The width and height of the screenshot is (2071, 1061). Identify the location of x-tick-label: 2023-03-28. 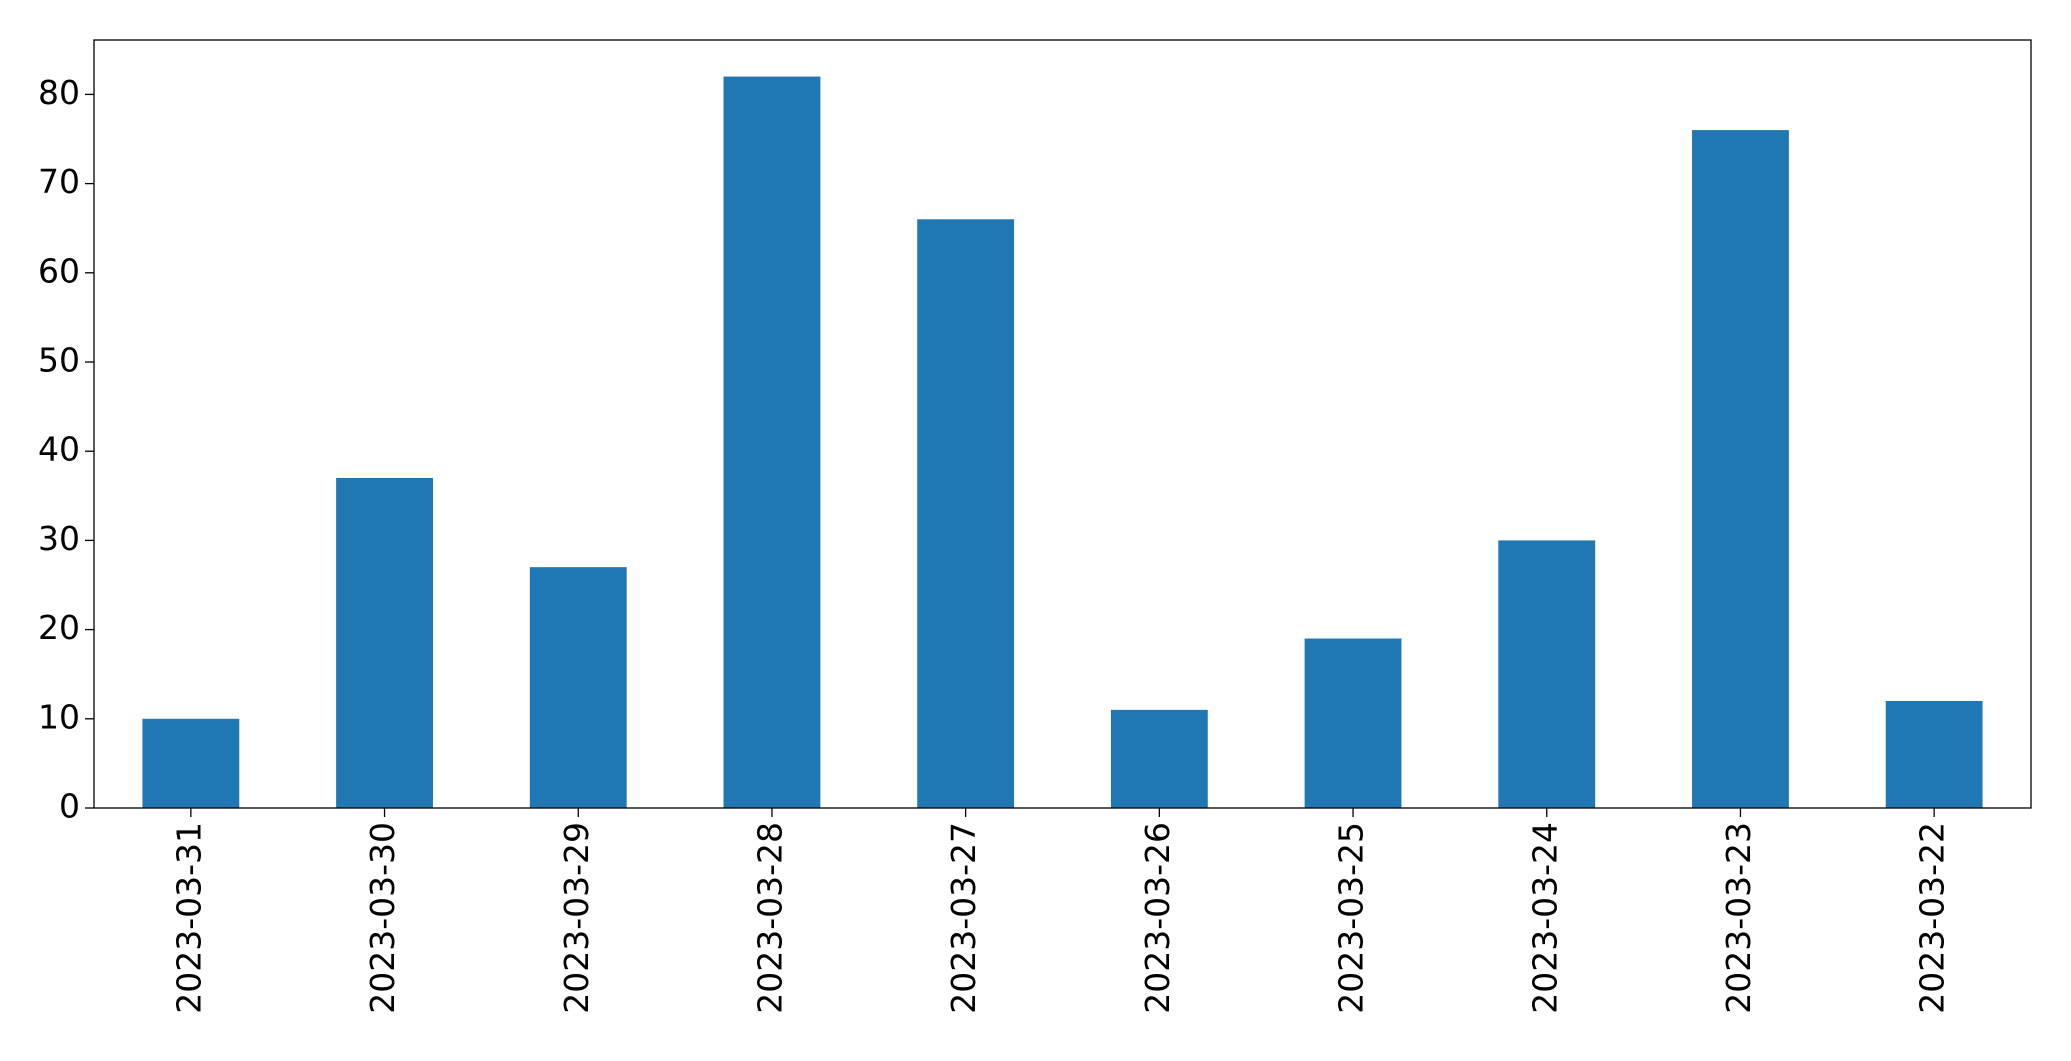
(769, 918).